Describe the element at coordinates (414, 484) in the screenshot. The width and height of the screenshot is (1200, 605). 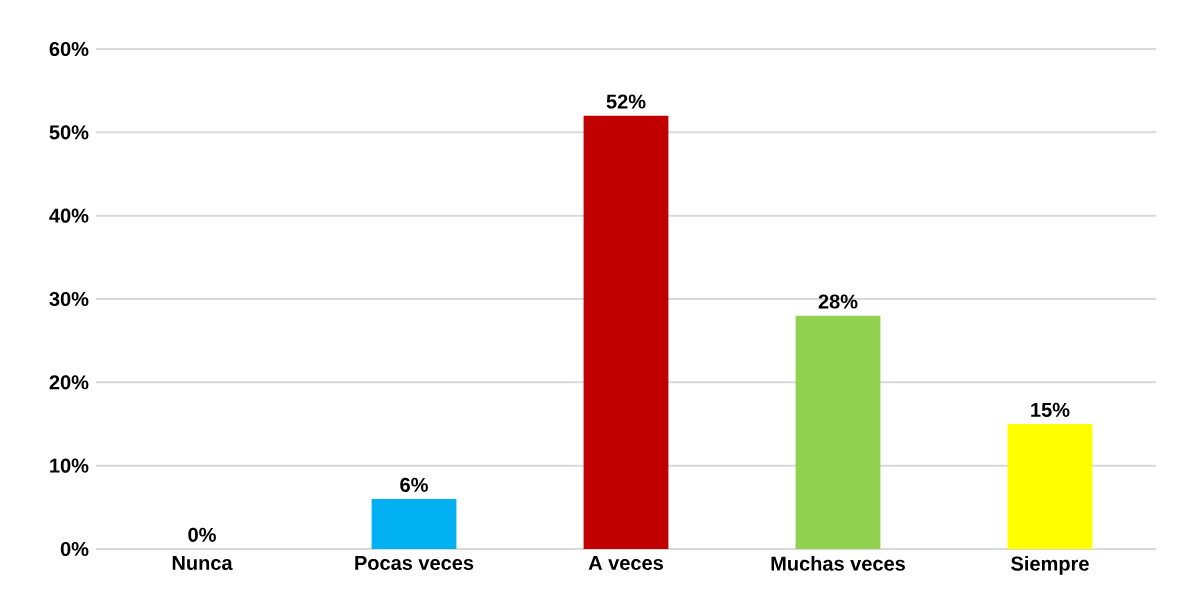
I see `data-label: 6%` at that location.